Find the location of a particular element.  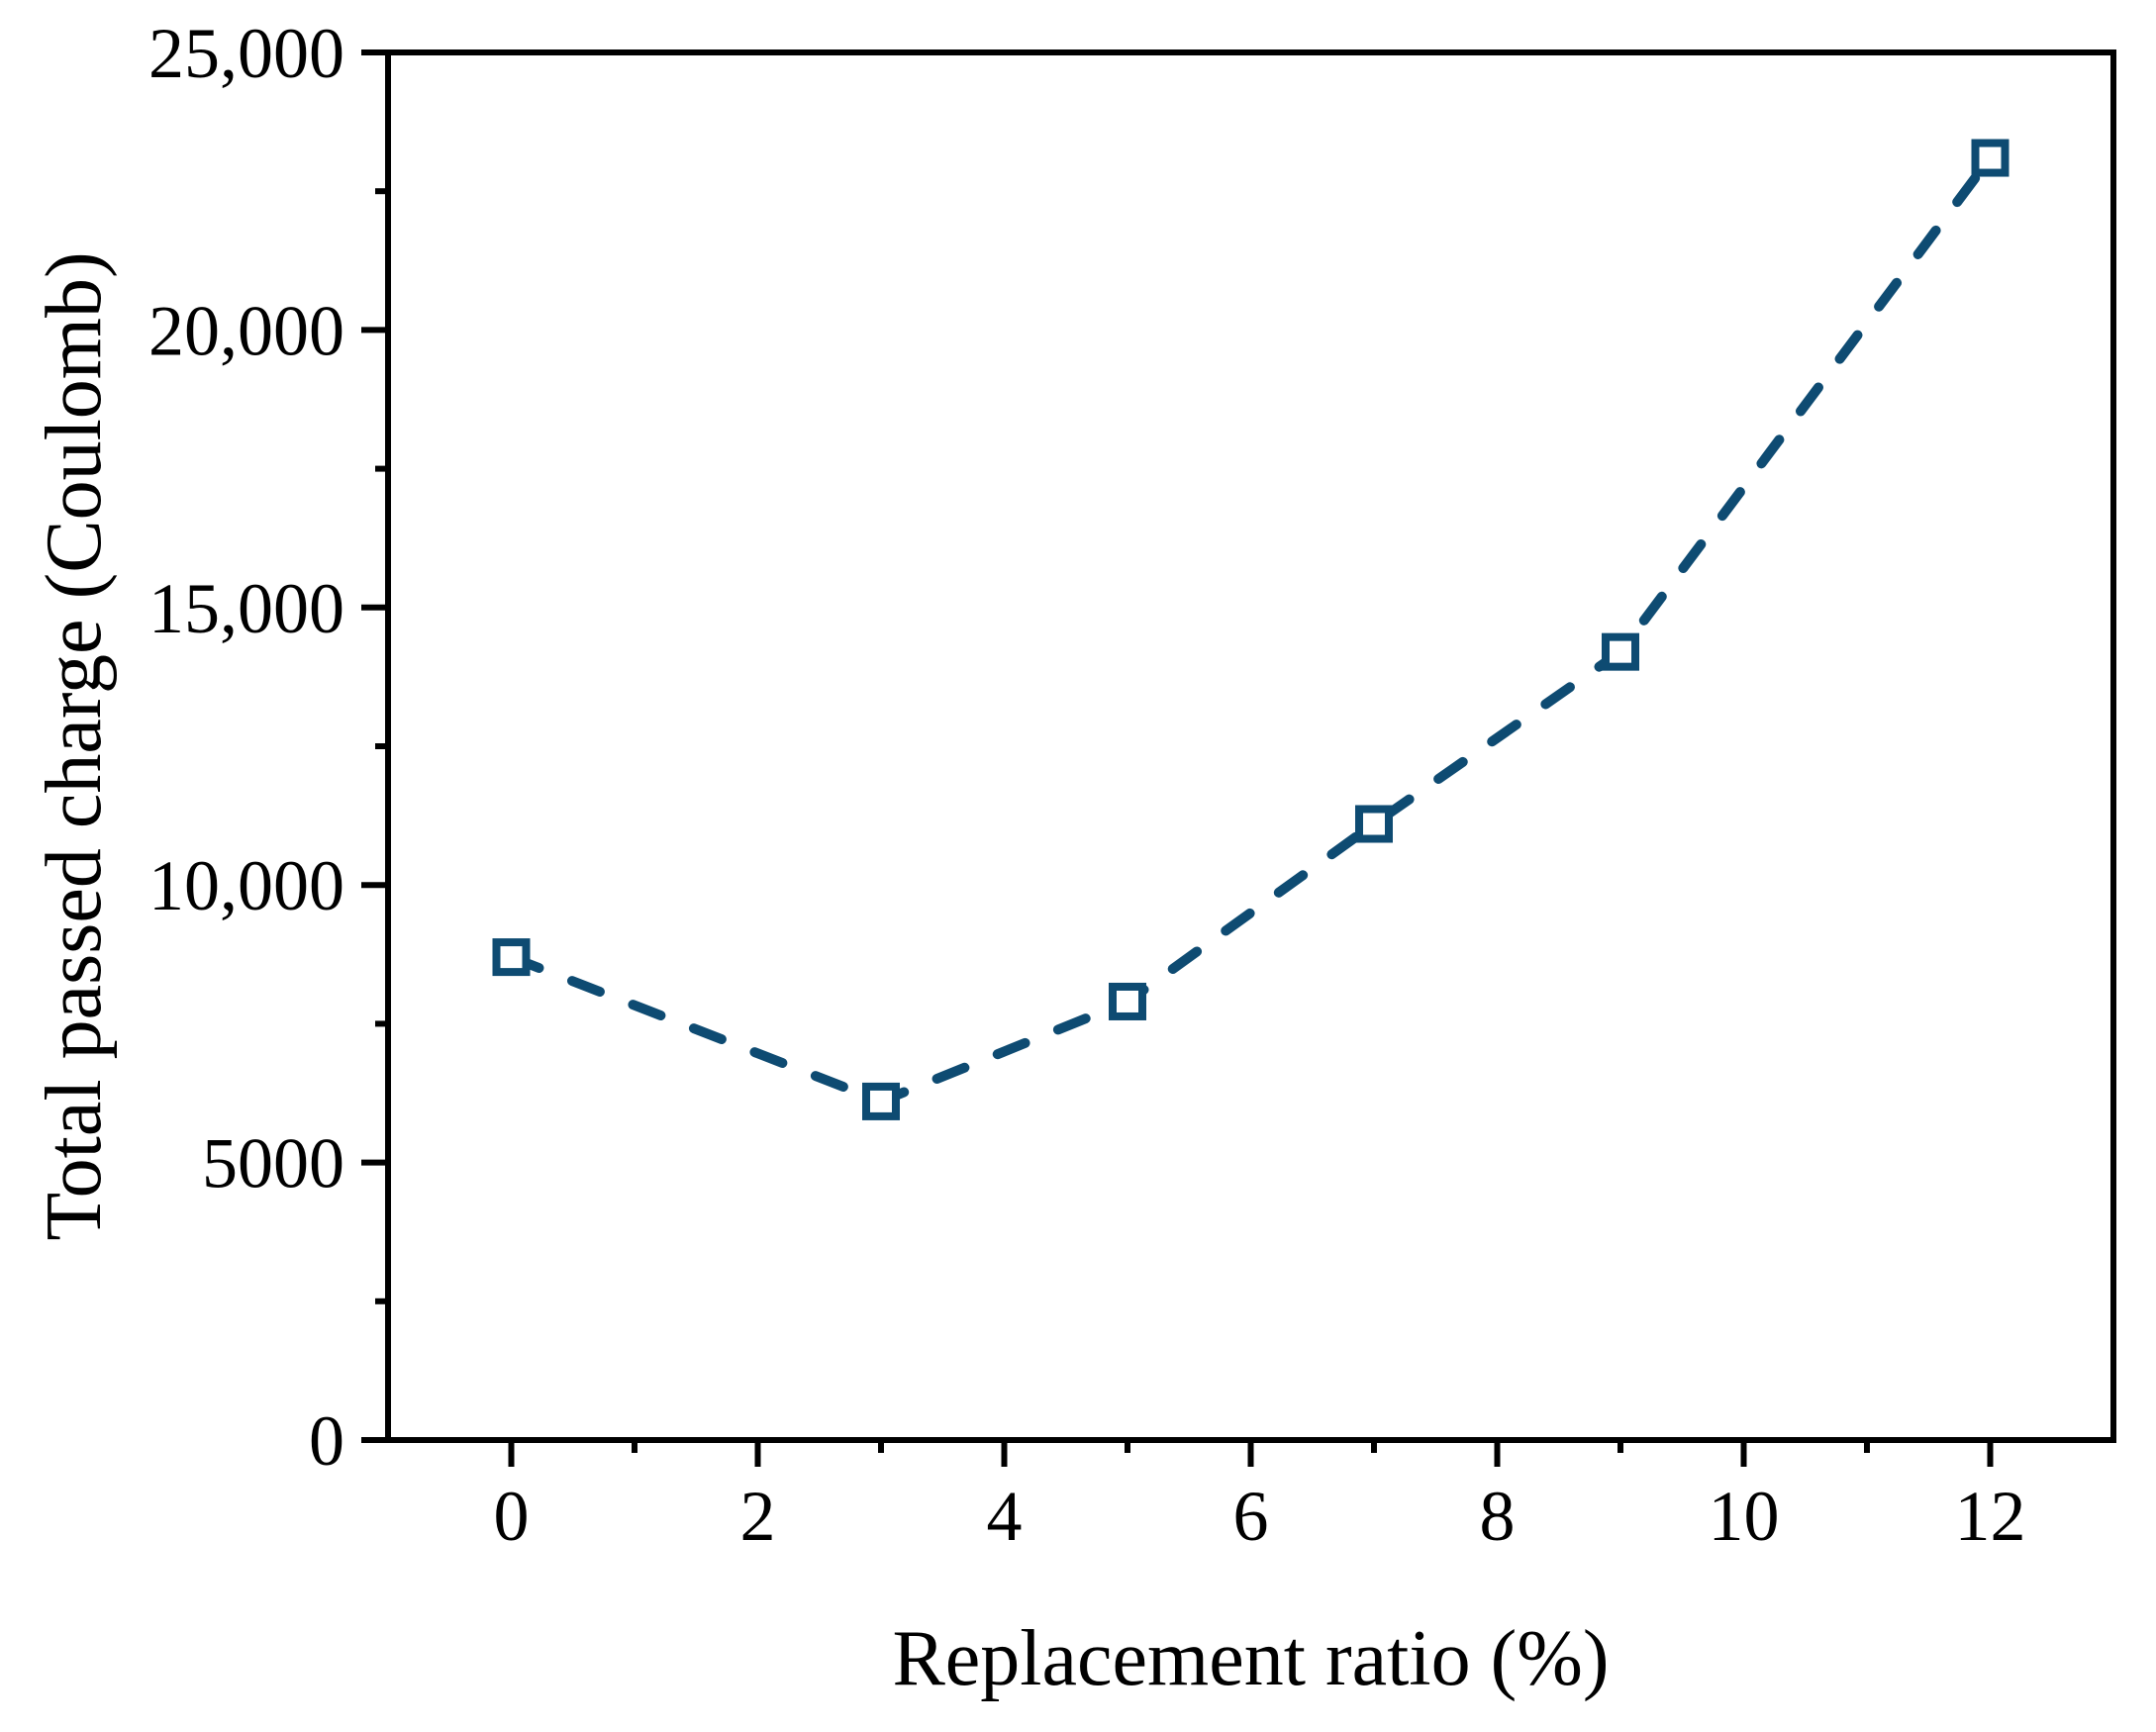

y-tick-label: 25,000 is located at coordinates (246, 53).